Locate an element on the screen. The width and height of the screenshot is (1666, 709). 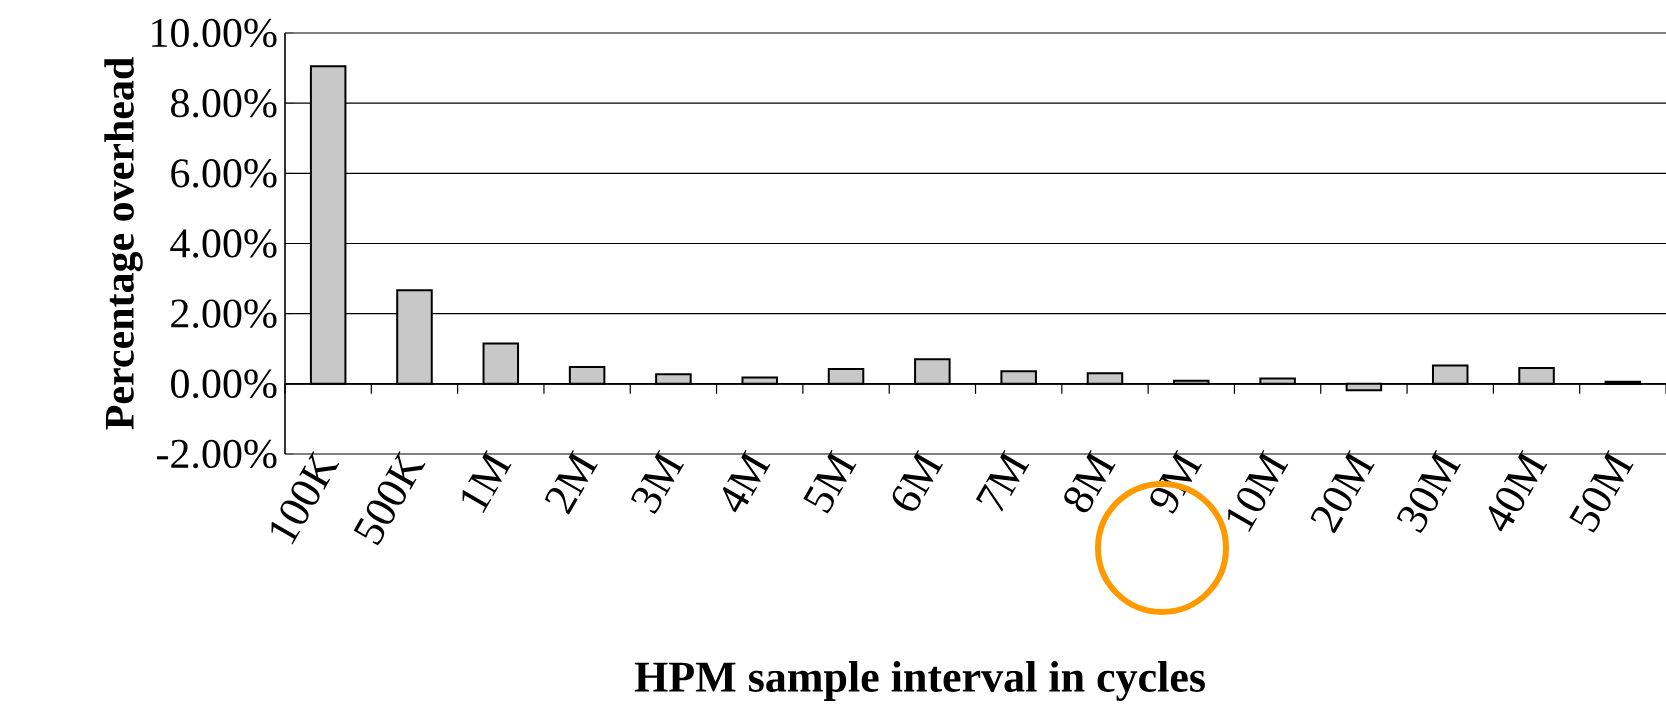
y-axis-title: Percentage overhead is located at coordinates (123, 243).